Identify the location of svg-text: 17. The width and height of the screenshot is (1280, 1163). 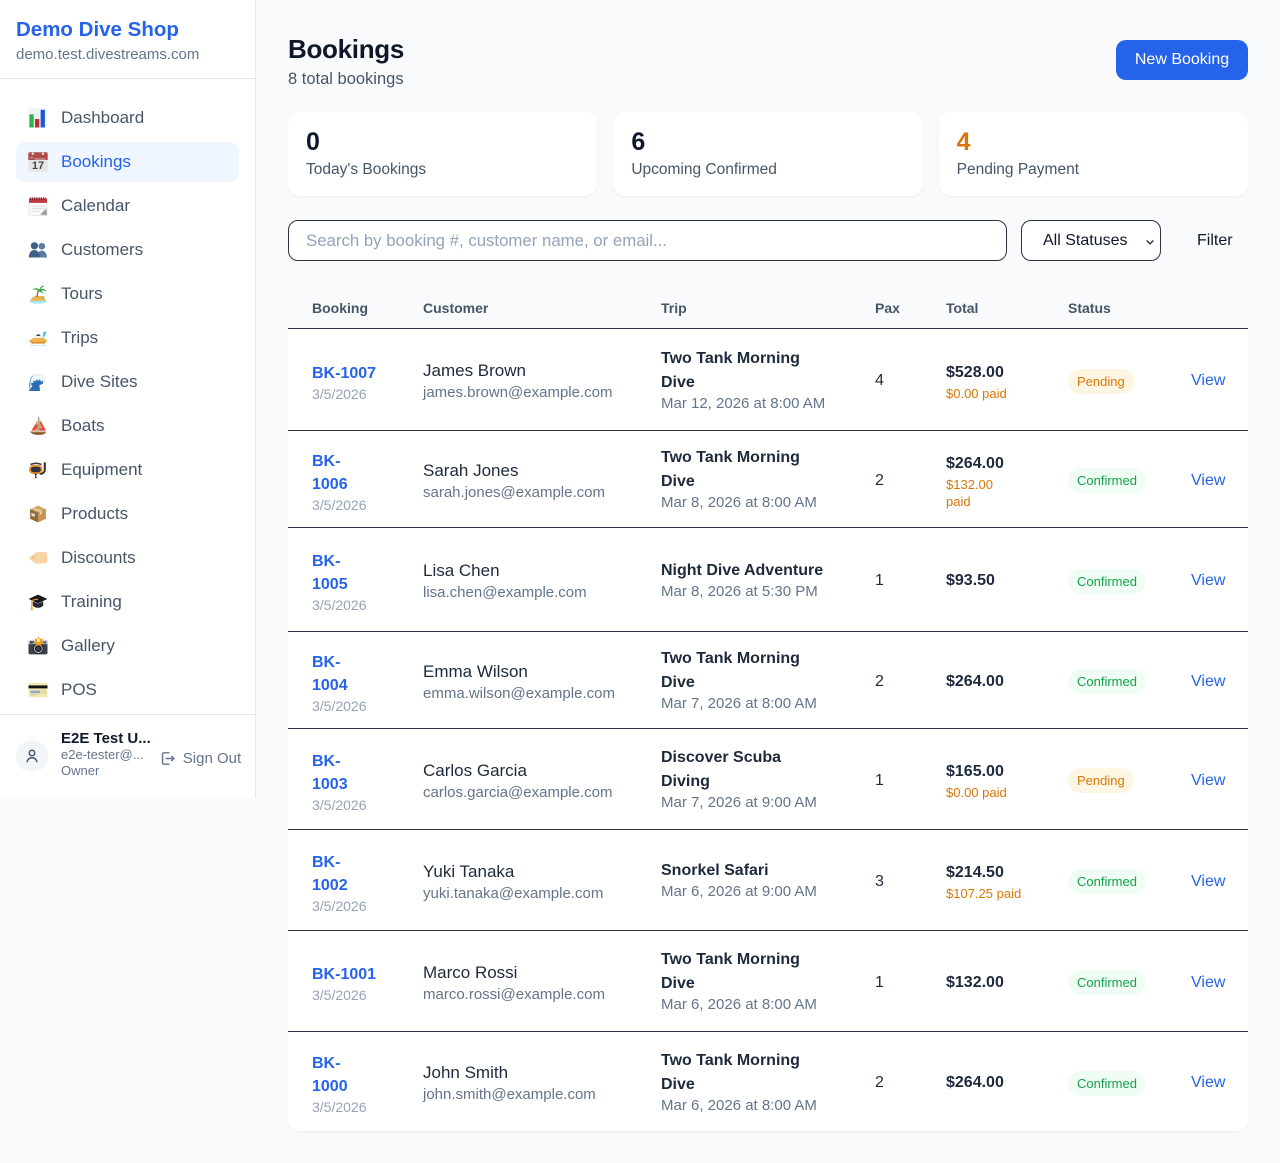
(38, 166).